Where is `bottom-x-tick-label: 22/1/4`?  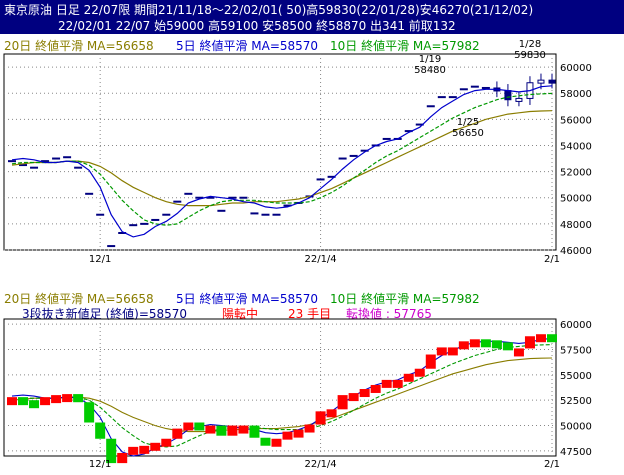 bottom-x-tick-label: 22/1/4 is located at coordinates (320, 464).